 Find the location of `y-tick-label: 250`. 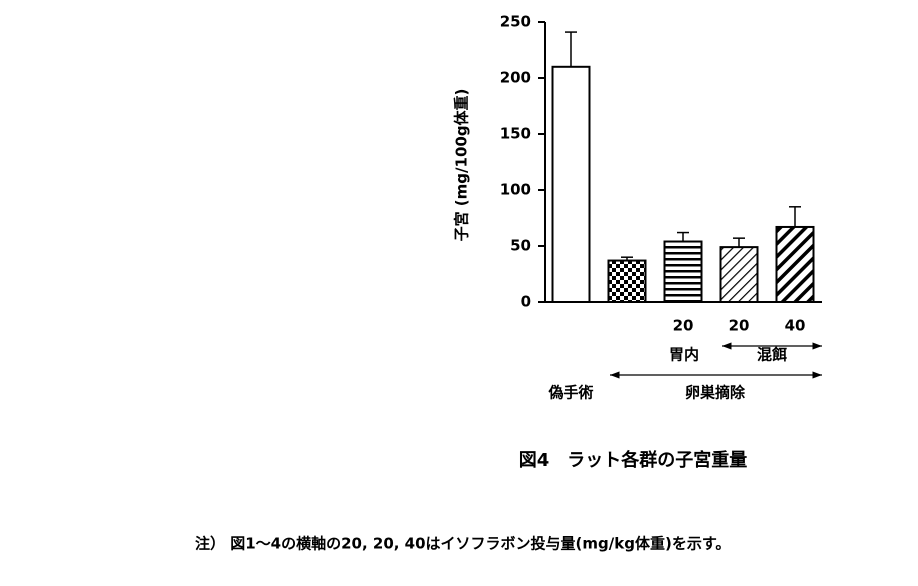

y-tick-label: 250 is located at coordinates (515, 22).